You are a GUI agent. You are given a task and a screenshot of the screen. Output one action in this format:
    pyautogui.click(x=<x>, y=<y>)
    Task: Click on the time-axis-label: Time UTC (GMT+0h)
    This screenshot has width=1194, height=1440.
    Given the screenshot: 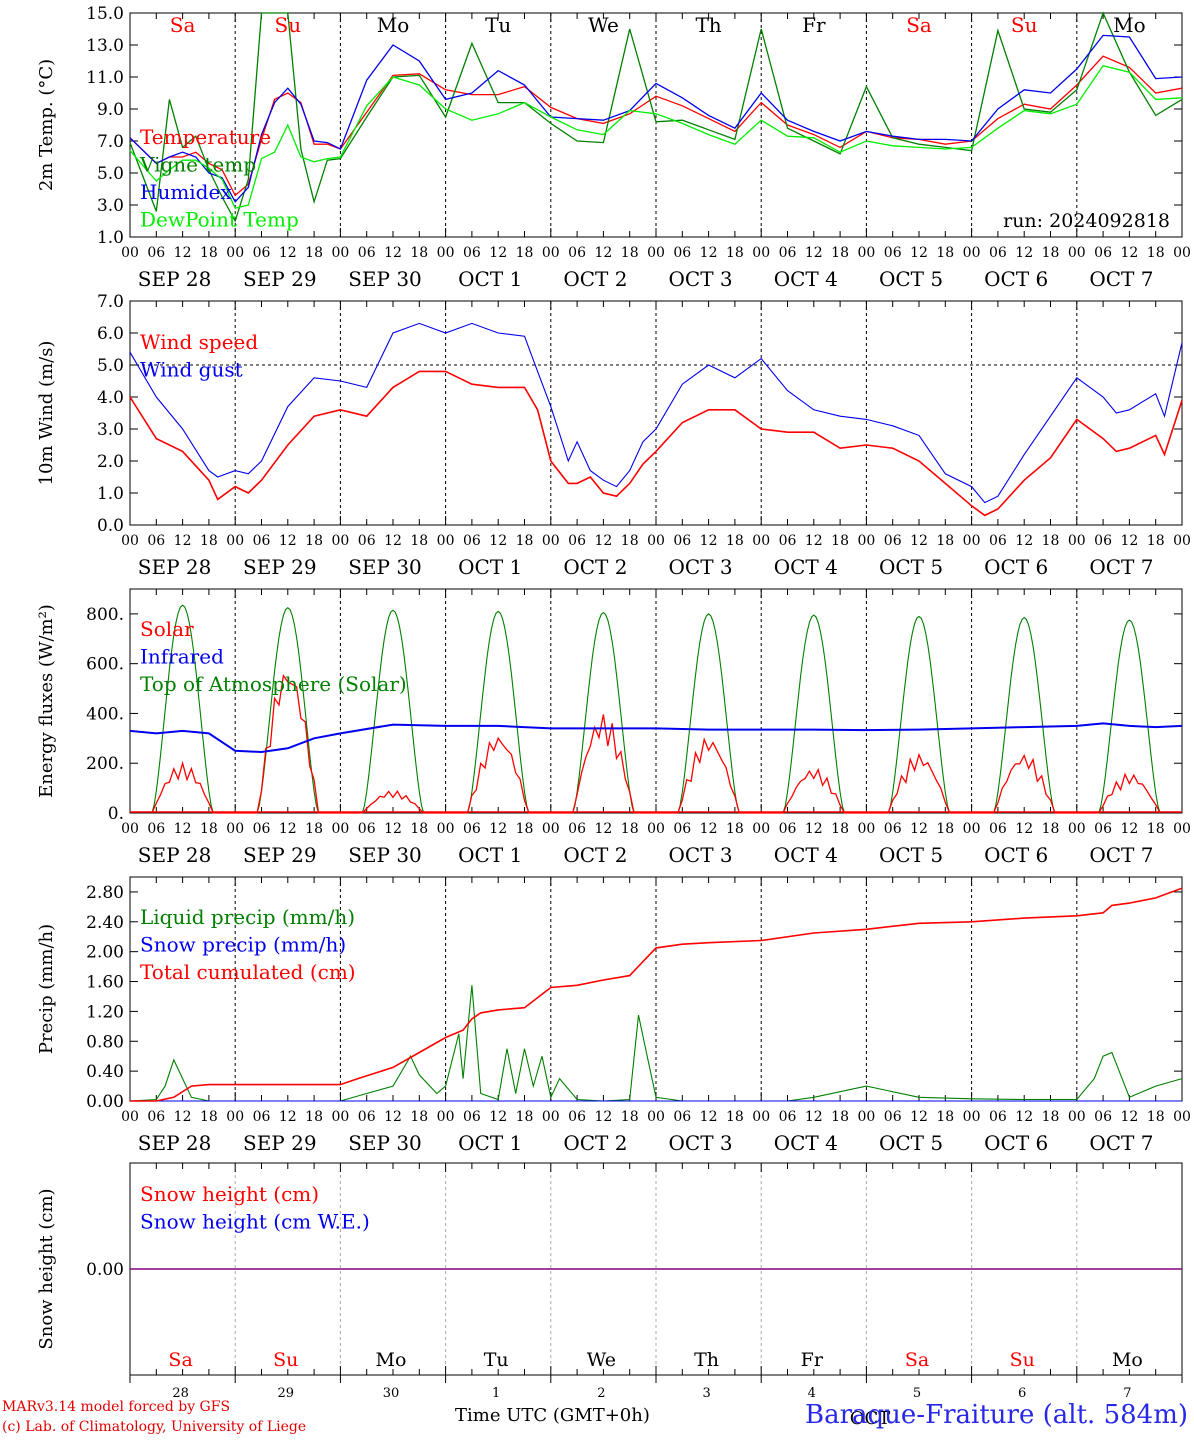 What is the action you would take?
    pyautogui.click(x=552, y=1415)
    